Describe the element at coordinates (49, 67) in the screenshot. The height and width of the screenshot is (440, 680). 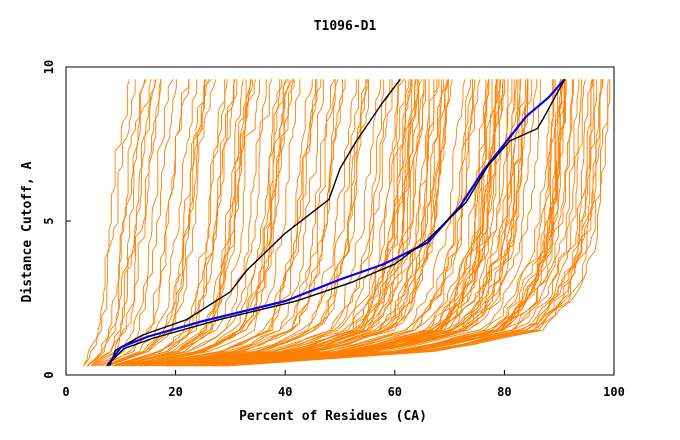
I see `y-tick-label: 10` at that location.